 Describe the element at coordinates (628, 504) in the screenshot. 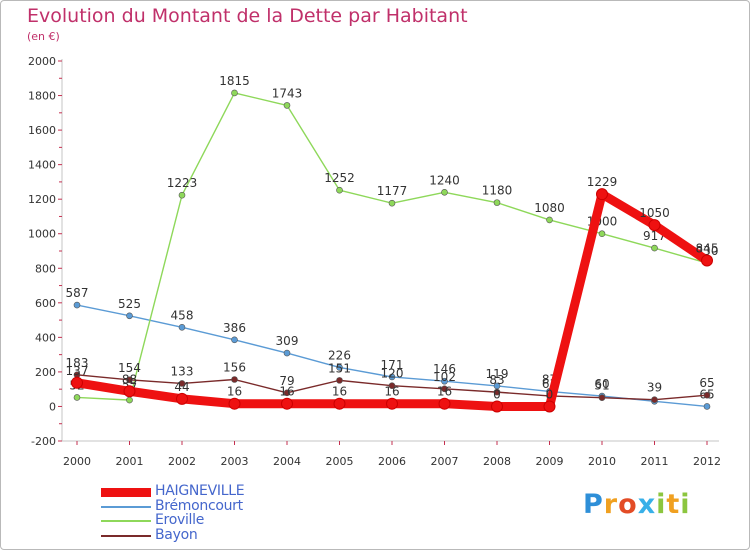

I see `logo-letter: o` at that location.